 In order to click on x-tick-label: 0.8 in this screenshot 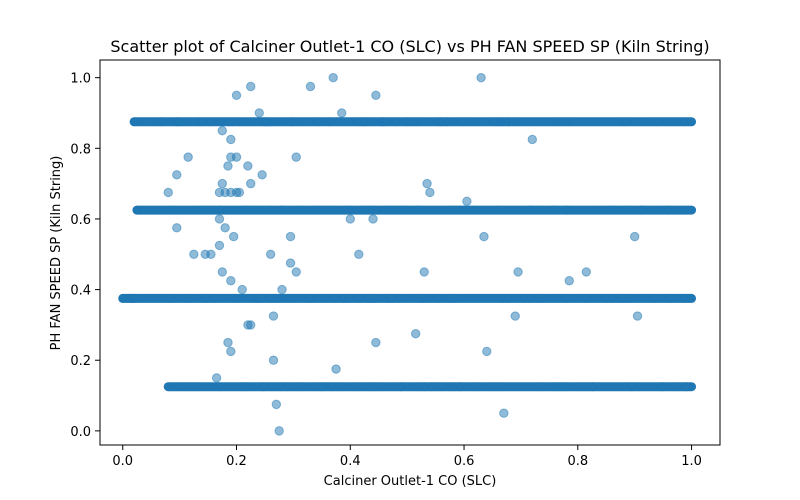, I will do `click(577, 461)`.